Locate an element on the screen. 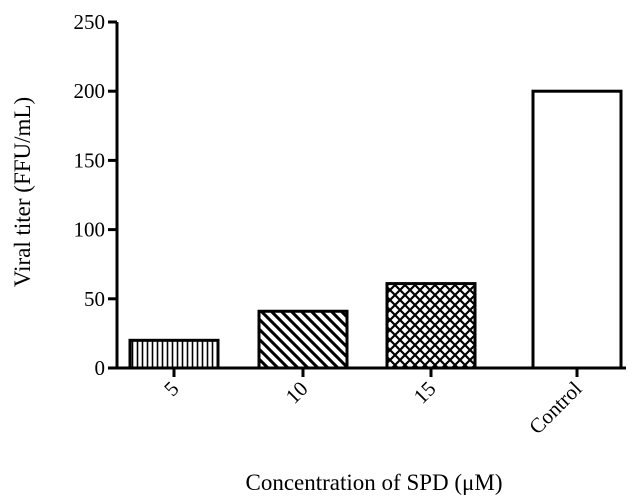 This screenshot has width=637, height=498. x-tick-label-10: 10 is located at coordinates (297, 393).